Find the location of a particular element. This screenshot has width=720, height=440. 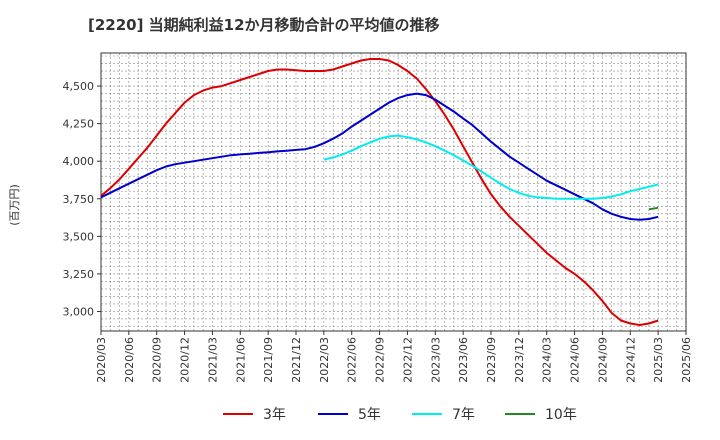

x-tick-label: 2020/12 is located at coordinates (185, 360).